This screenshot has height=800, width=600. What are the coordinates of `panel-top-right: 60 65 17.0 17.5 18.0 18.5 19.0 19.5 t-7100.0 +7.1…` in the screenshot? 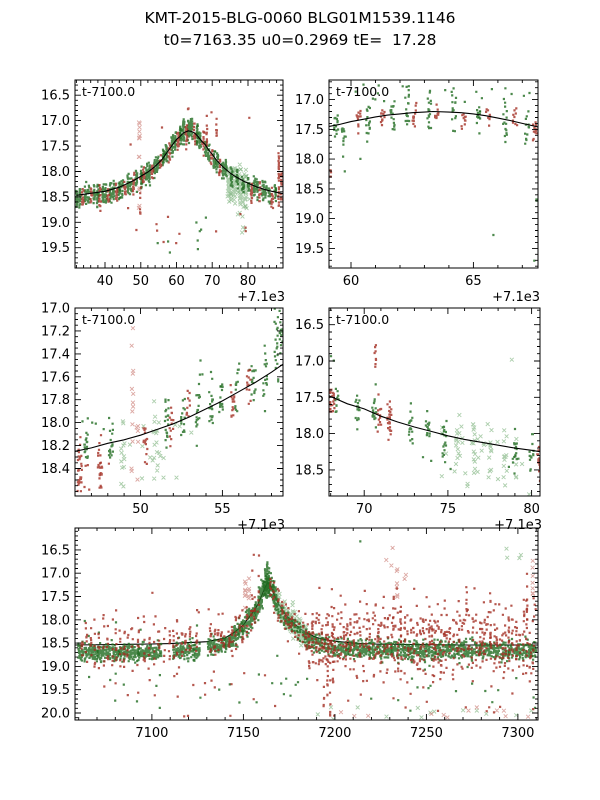 It's located at (417, 192).